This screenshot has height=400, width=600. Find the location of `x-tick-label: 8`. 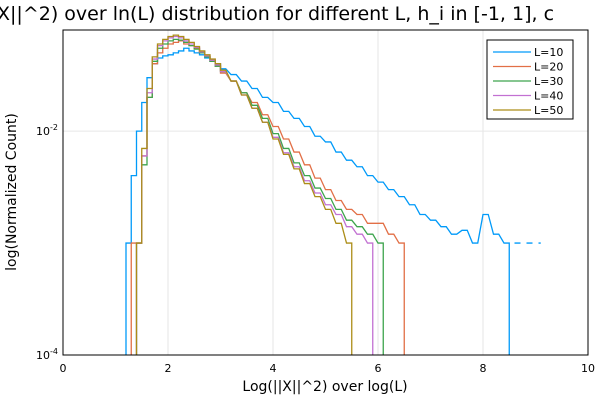

x-tick-label: 8 is located at coordinates (483, 368).